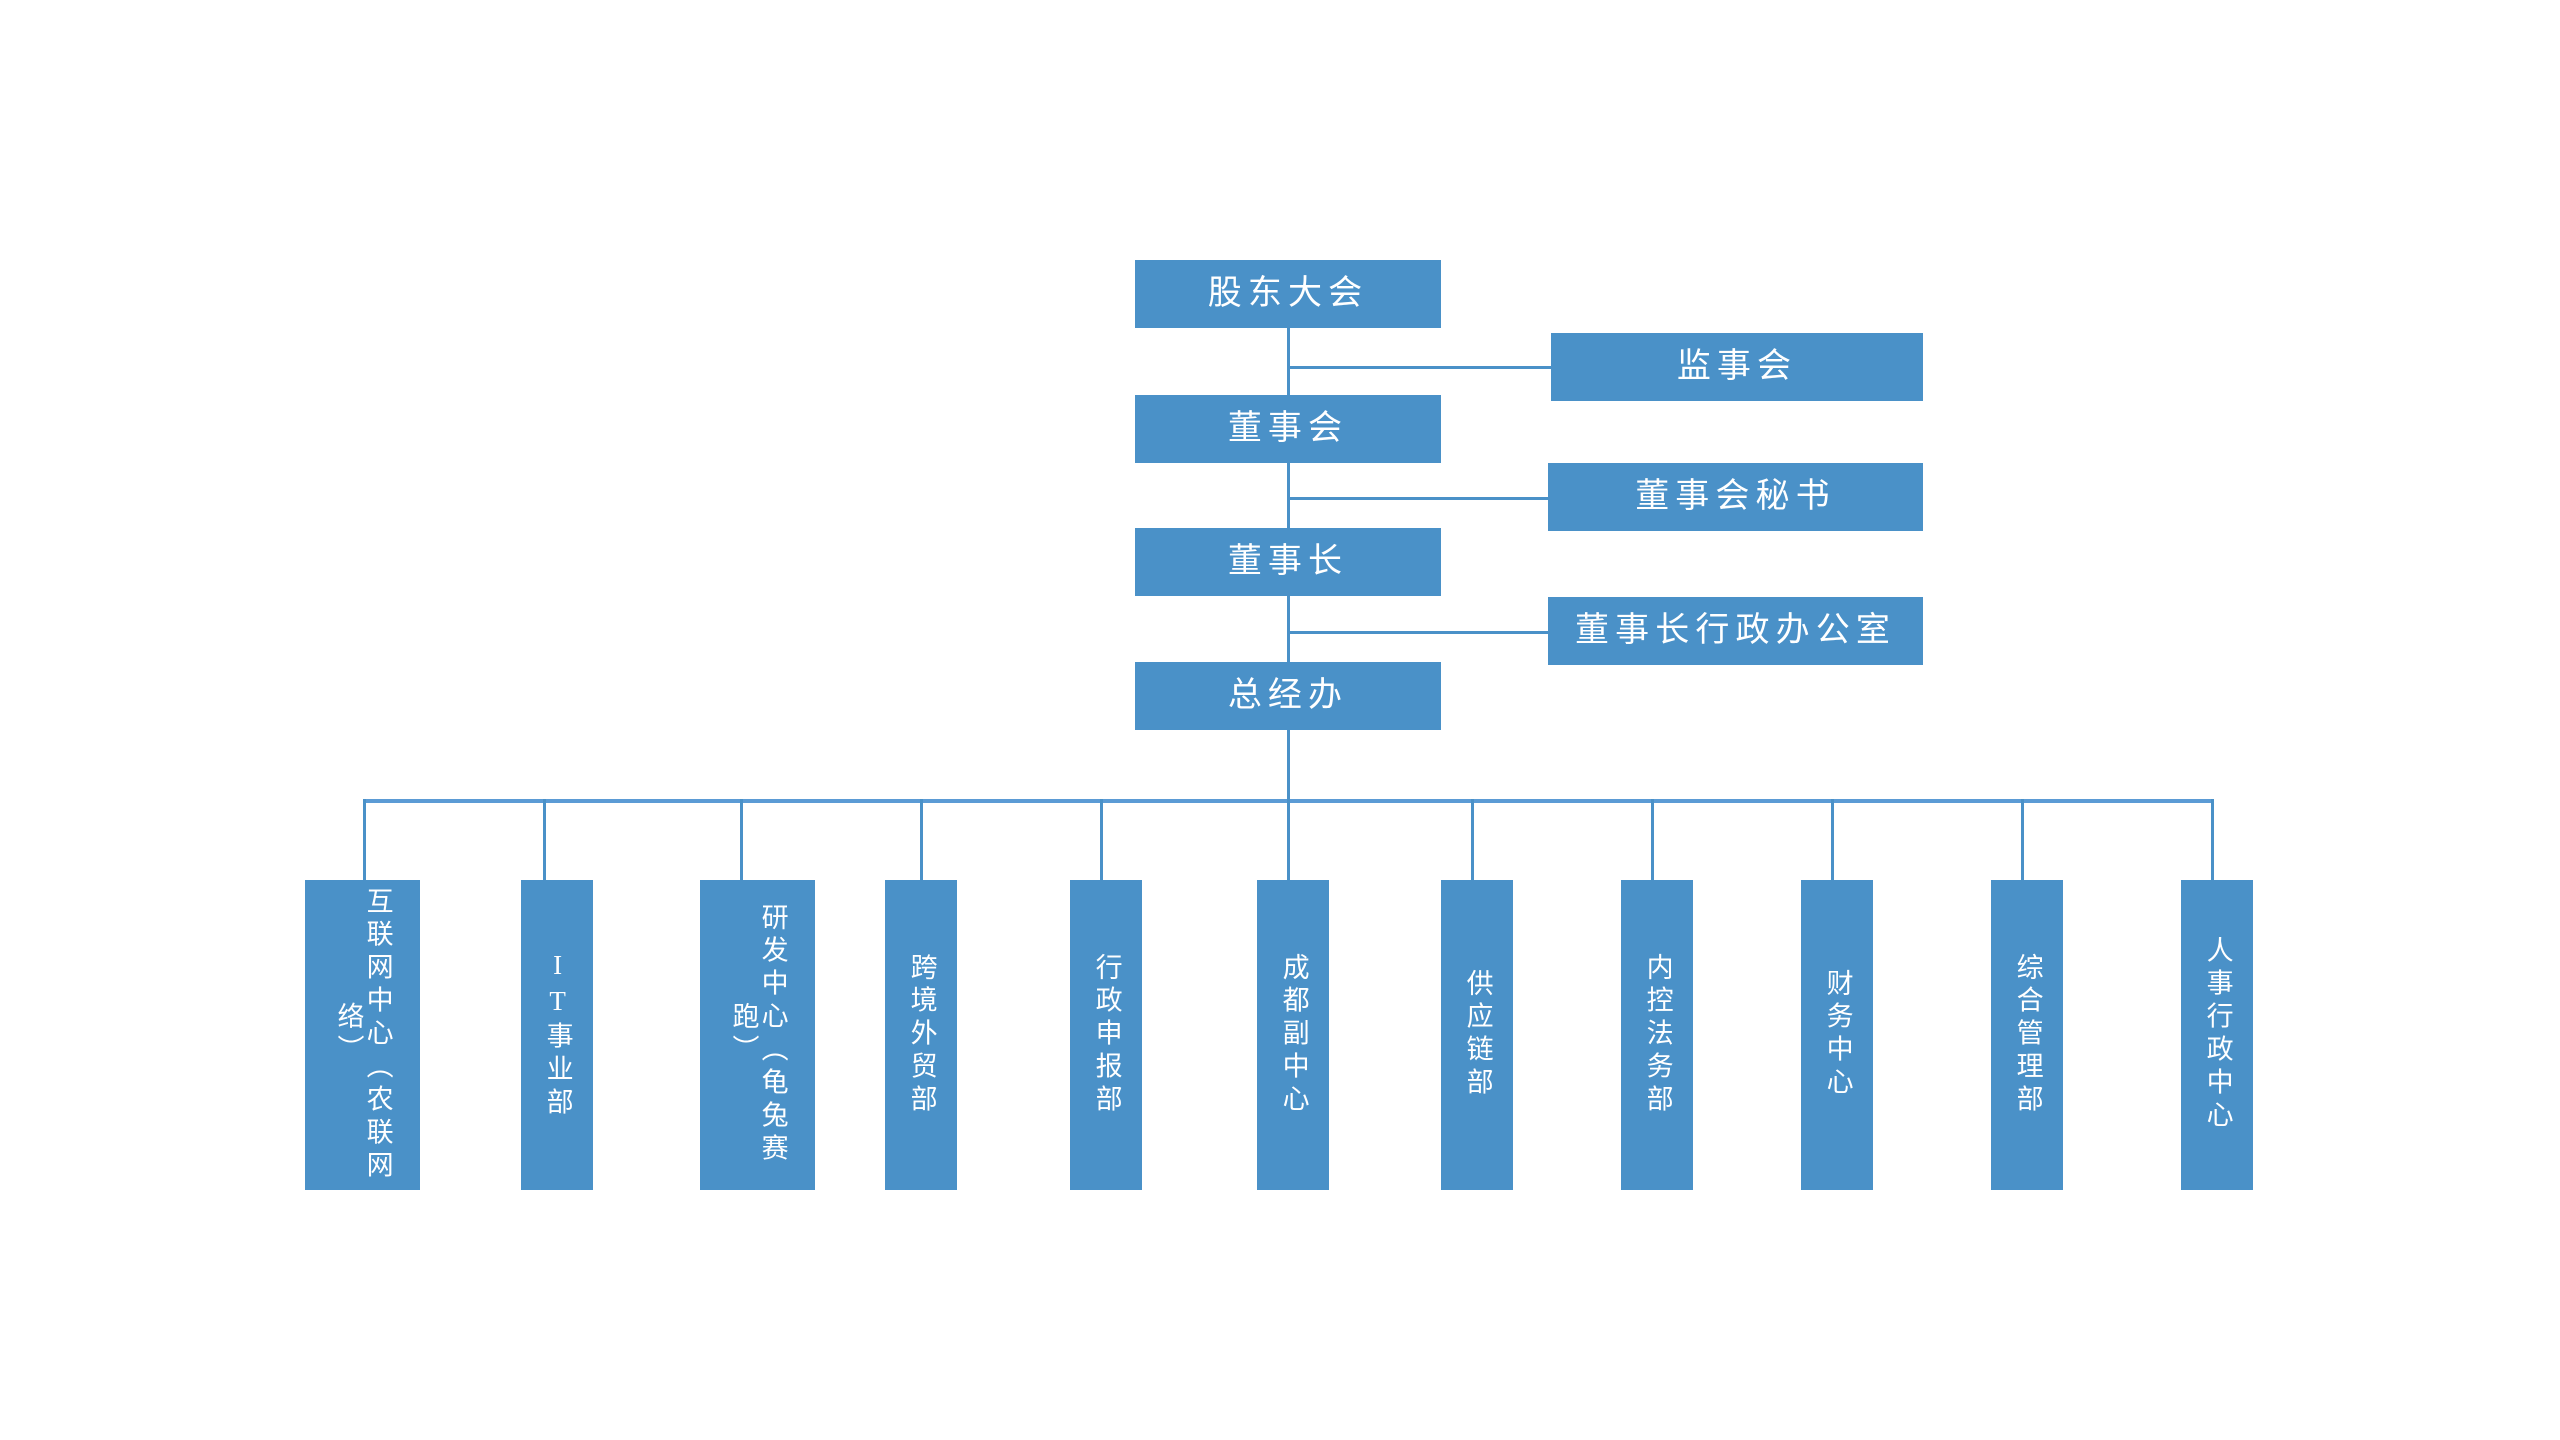 The height and width of the screenshot is (1440, 2560). I want to click on node-supply-chain: 供应链部, so click(1477, 1035).